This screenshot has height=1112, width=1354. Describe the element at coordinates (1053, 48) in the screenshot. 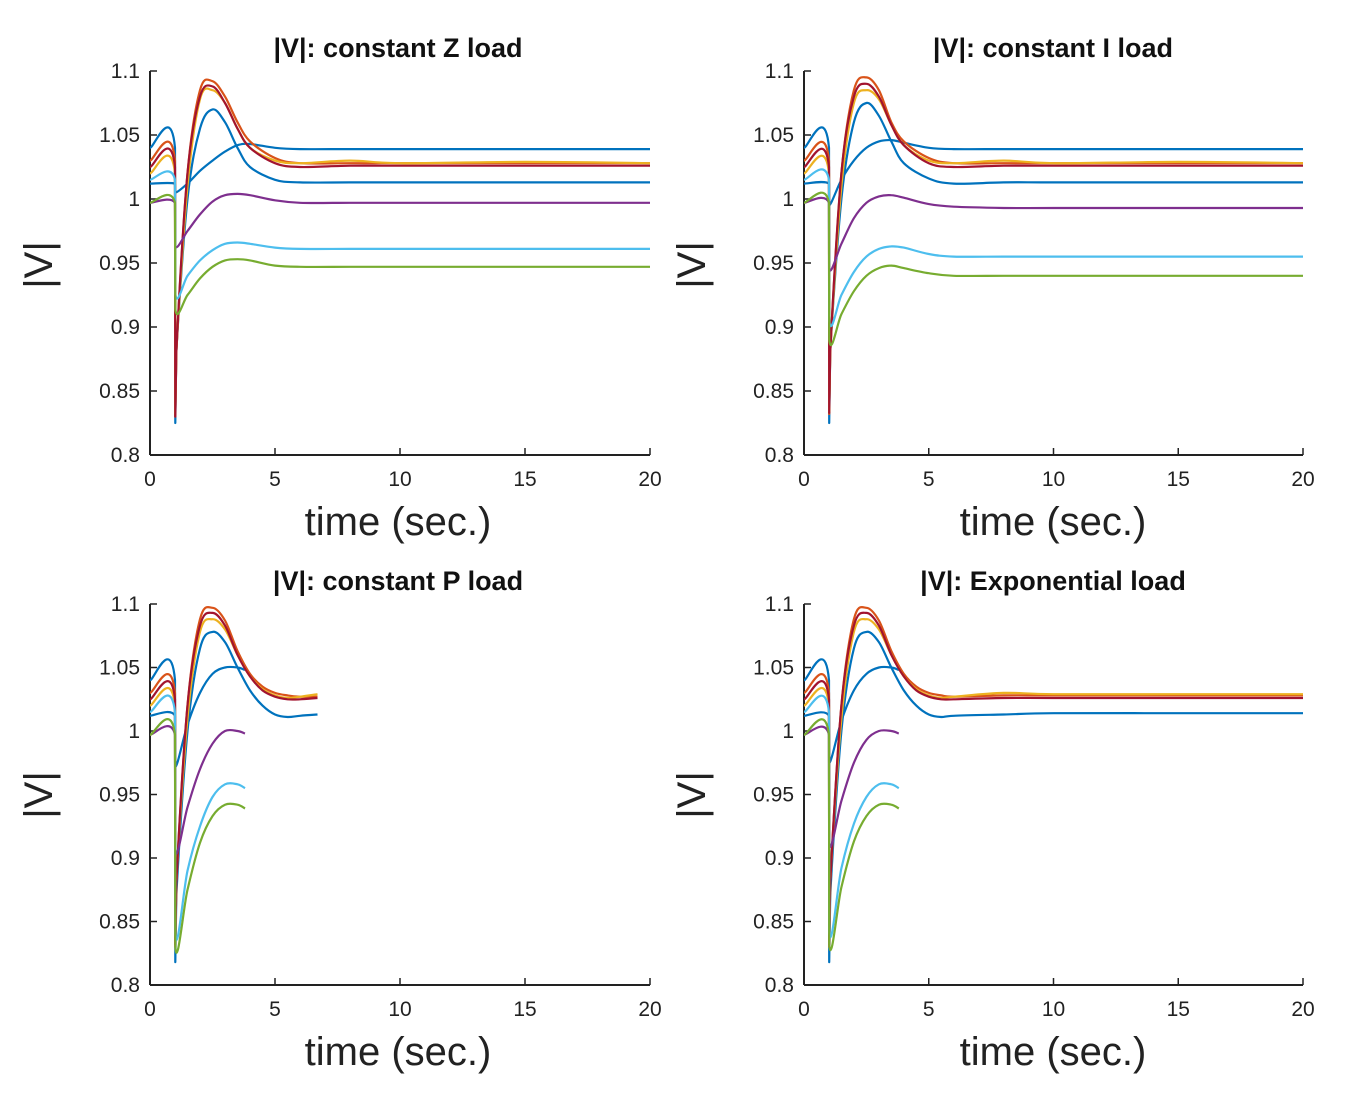

I see `chart-title: |V|: constant I load` at that location.